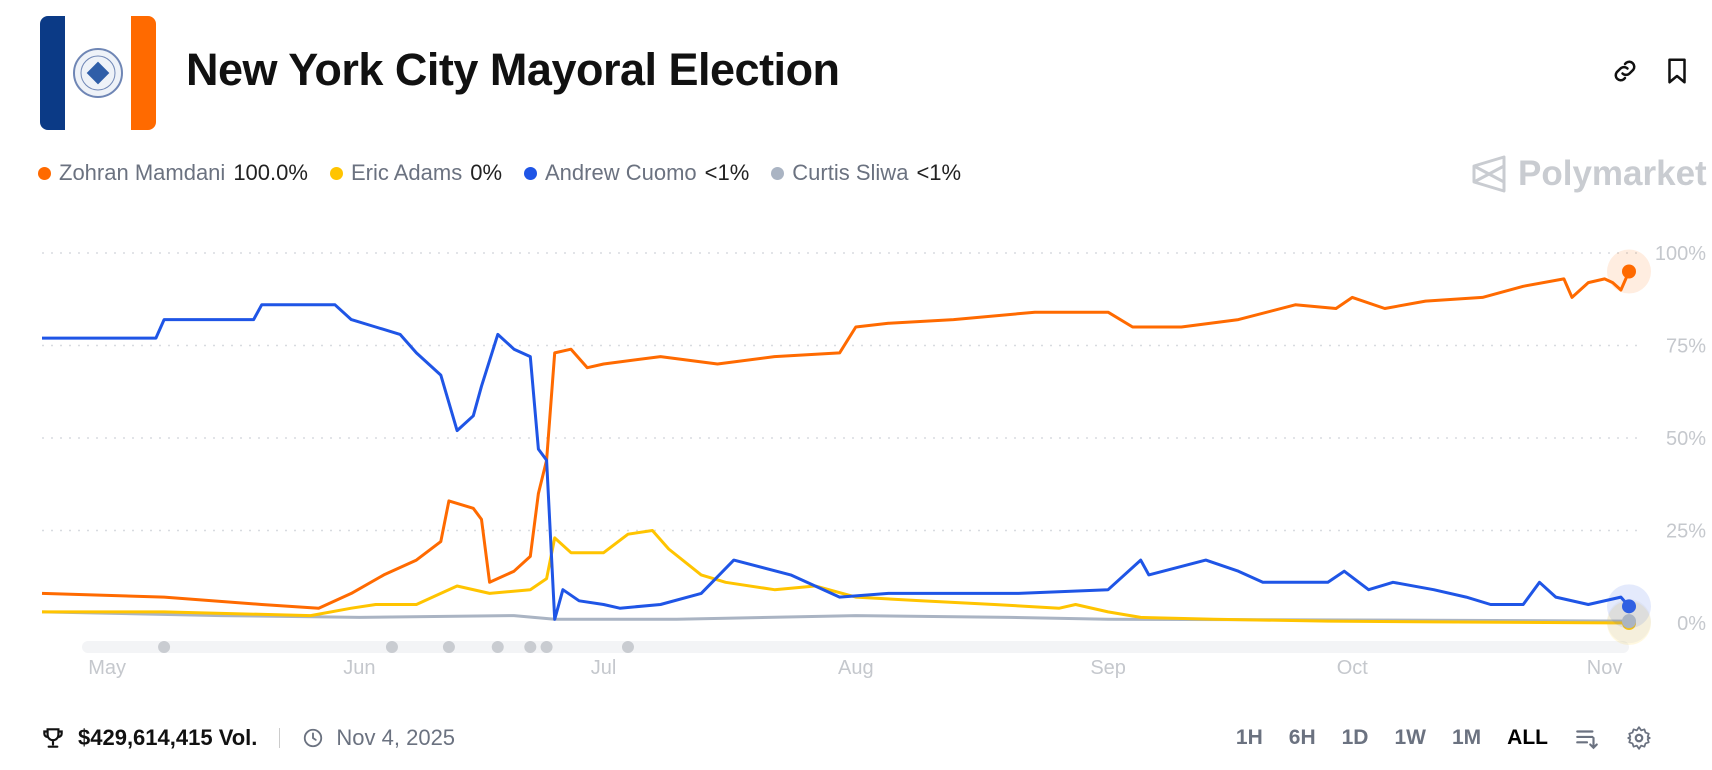 The image size is (1712, 770). Describe the element at coordinates (359, 668) in the screenshot. I see `x-tick-label: Jun` at that location.